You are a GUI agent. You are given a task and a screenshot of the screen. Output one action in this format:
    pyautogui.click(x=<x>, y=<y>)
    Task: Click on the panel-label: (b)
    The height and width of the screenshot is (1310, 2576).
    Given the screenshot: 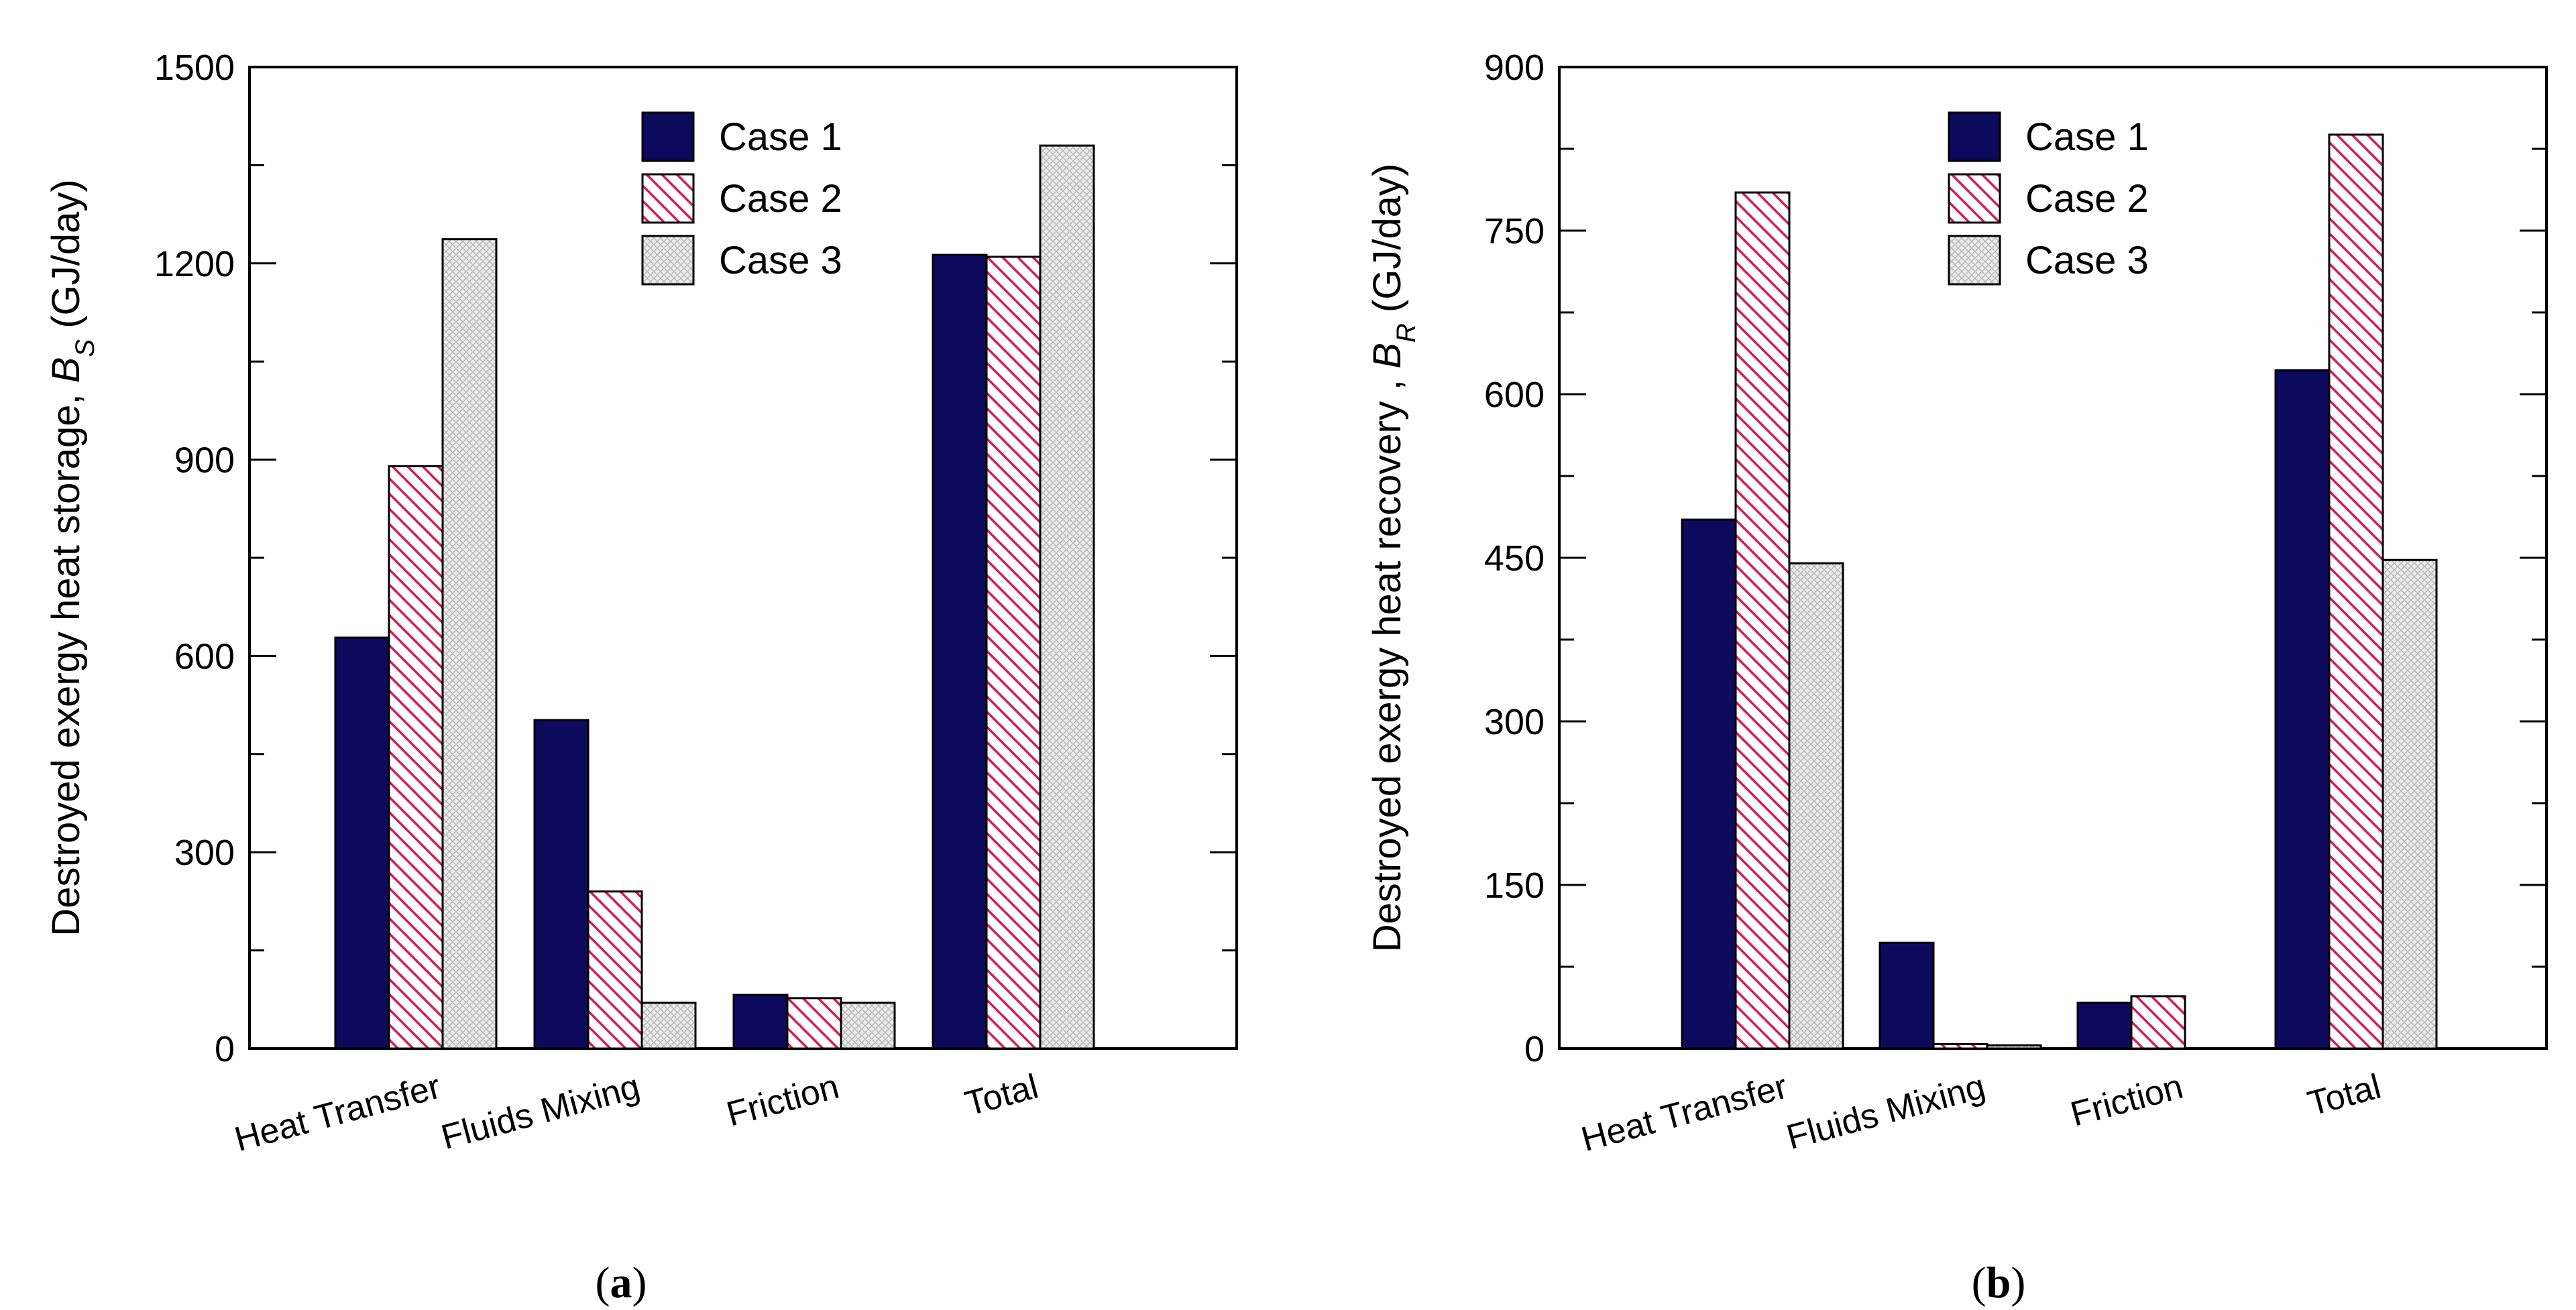 What is the action you would take?
    pyautogui.click(x=1999, y=1282)
    